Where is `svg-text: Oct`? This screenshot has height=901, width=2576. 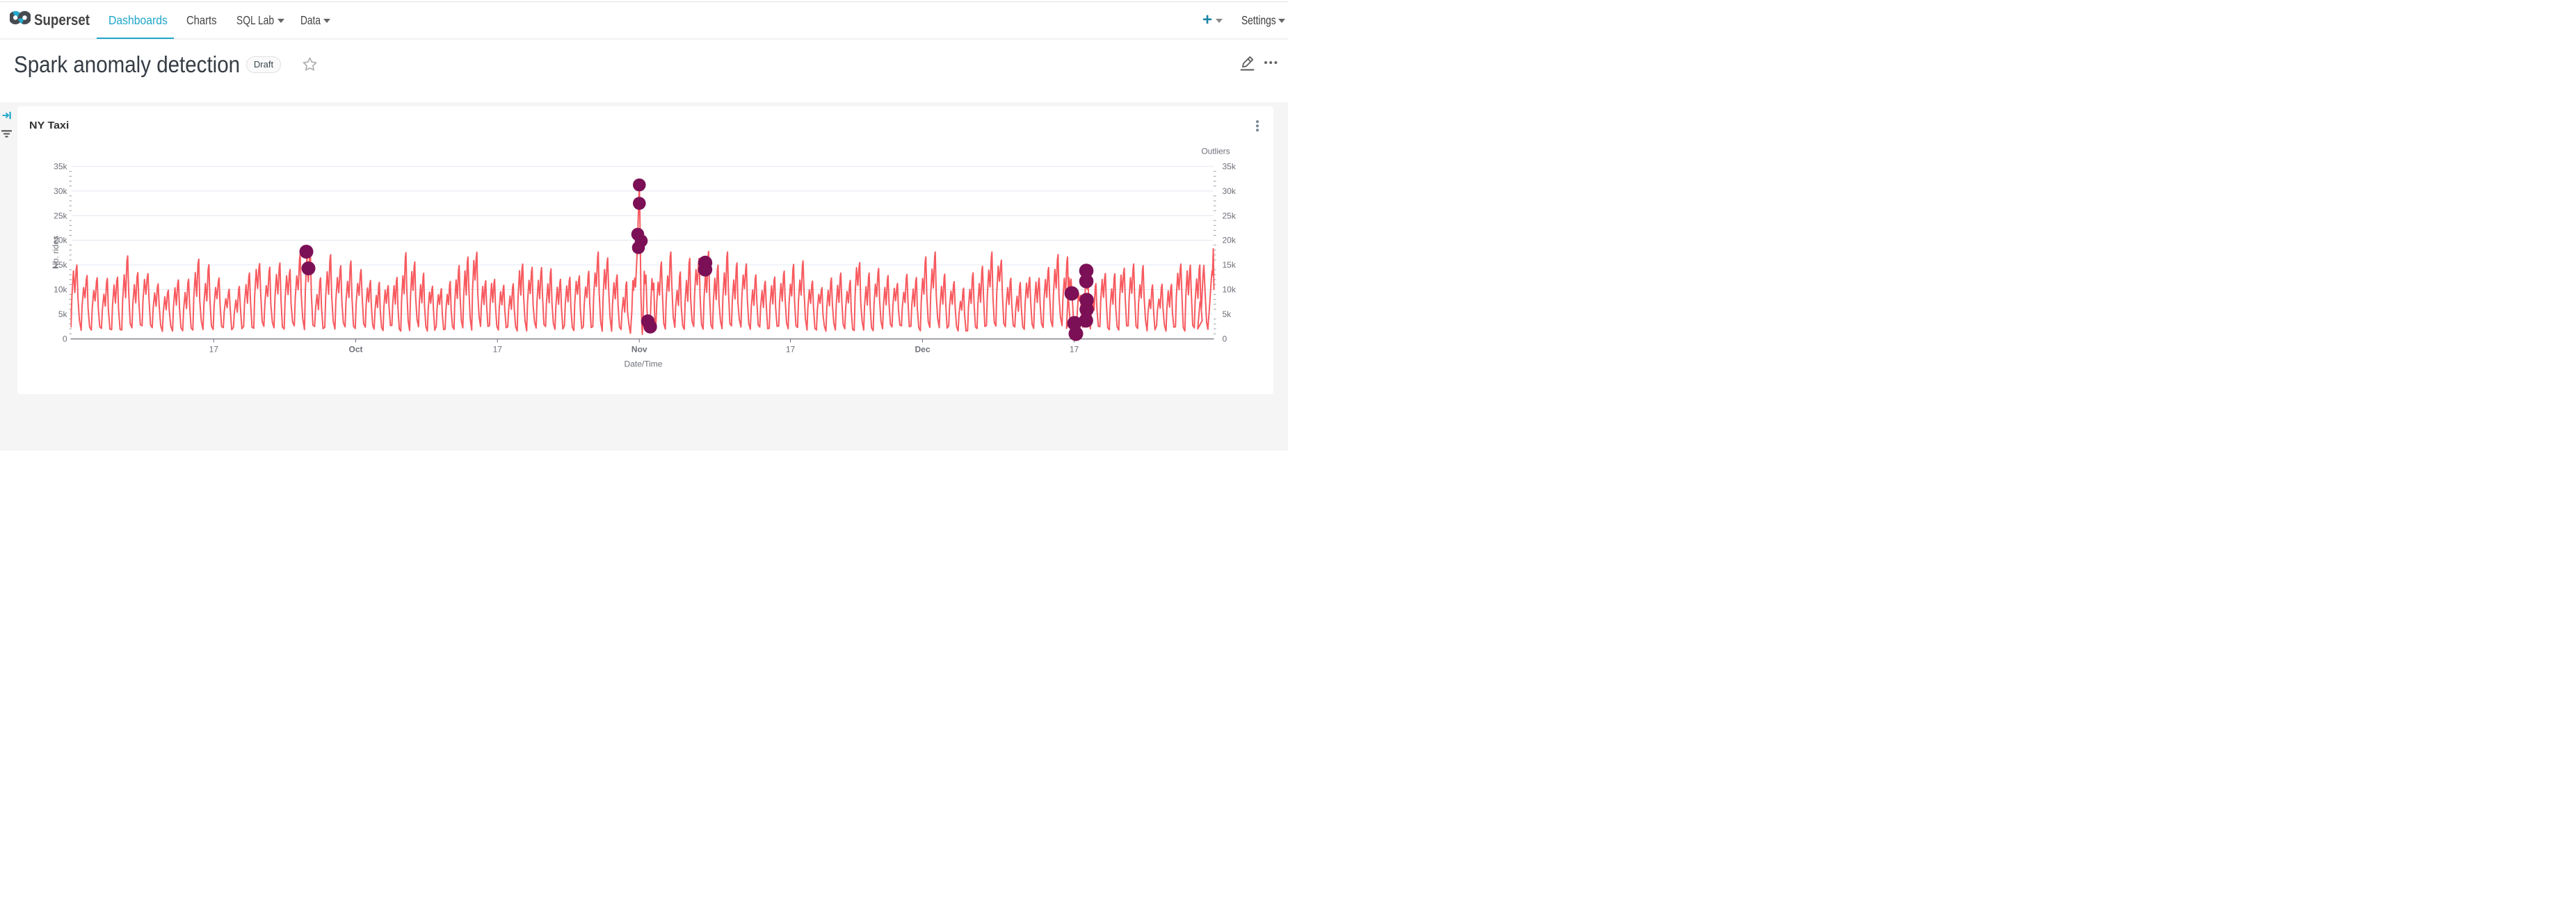 svg-text: Oct is located at coordinates (355, 349).